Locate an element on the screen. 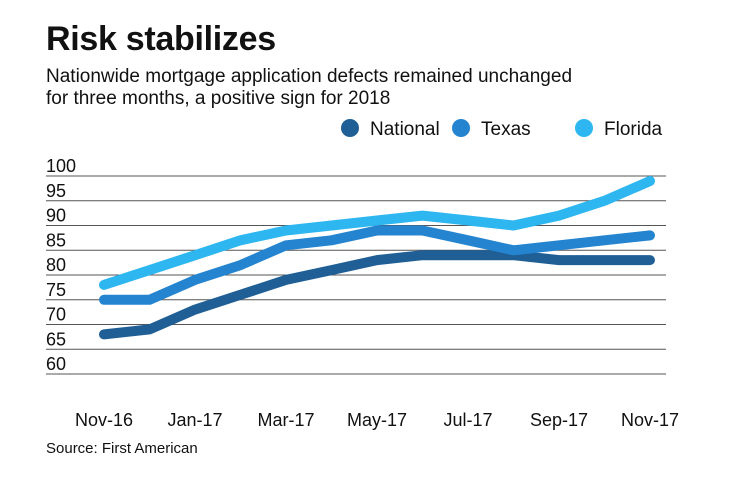 The height and width of the screenshot is (482, 740). y-tick-label: 100 is located at coordinates (61, 166).